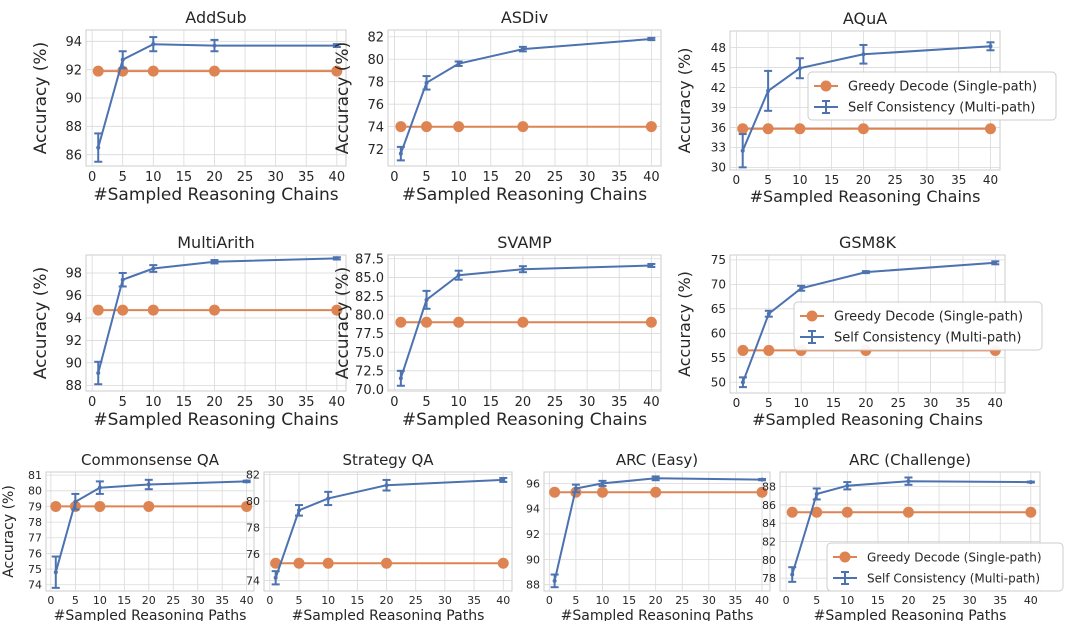 The image size is (1070, 621). I want to click on chart-title: ARC (Challenge), so click(910, 460).